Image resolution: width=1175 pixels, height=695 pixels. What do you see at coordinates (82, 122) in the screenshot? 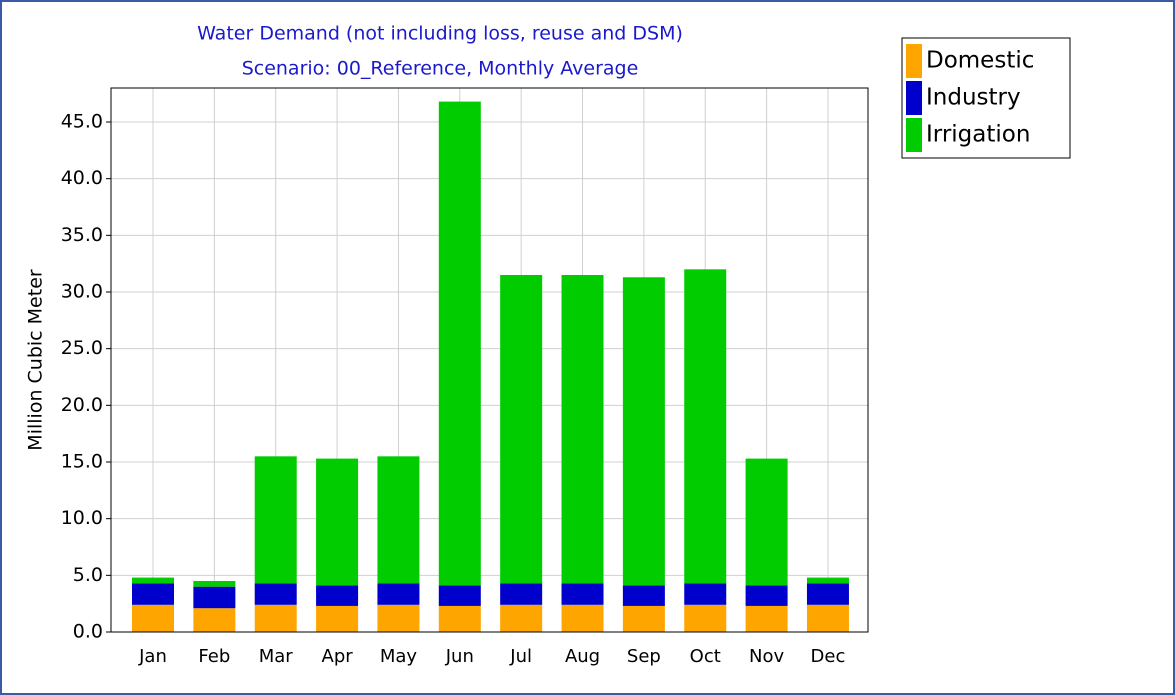
I see `y-tick-label: 45.0` at bounding box center [82, 122].